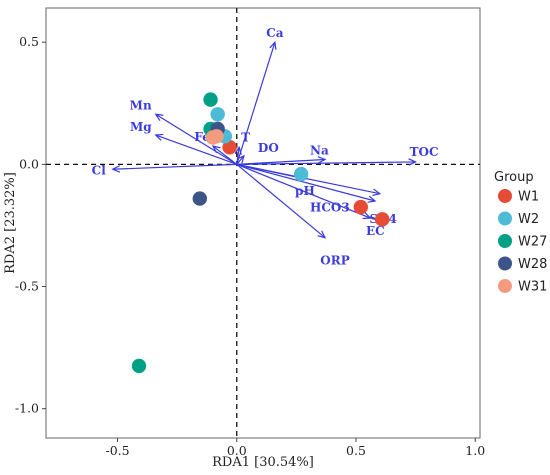 The width and height of the screenshot is (550, 475). I want to click on vector-arrowhead-do, so click(240, 159).